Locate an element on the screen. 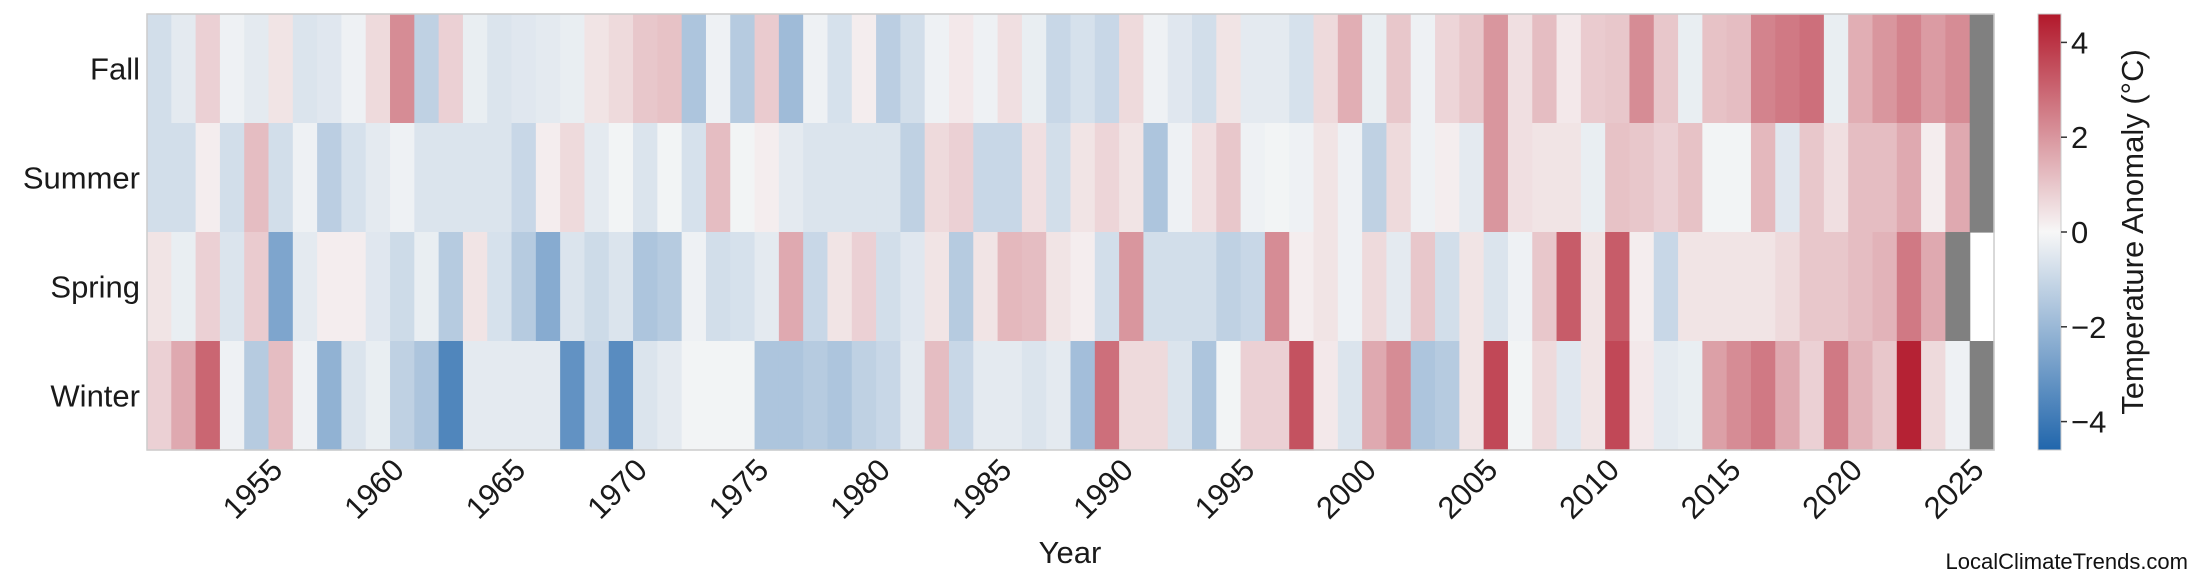  heatmap-cell-summer-1975 is located at coordinates (767, 178).